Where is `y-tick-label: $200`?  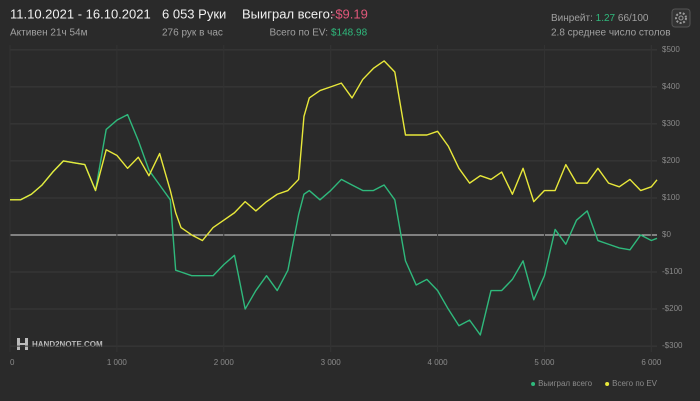 y-tick-label: $200 is located at coordinates (671, 160).